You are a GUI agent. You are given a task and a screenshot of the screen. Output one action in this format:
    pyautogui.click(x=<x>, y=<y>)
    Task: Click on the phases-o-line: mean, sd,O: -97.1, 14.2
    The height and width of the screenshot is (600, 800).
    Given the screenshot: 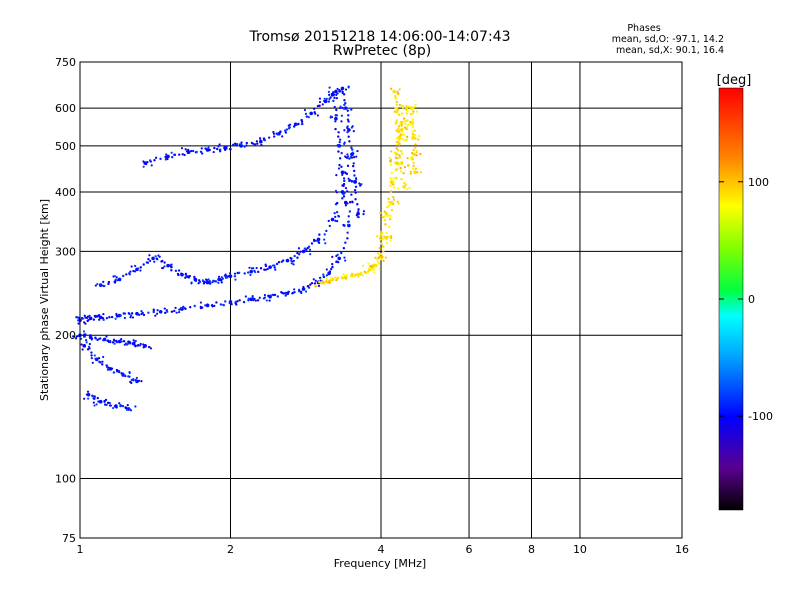 What is the action you would take?
    pyautogui.click(x=668, y=39)
    